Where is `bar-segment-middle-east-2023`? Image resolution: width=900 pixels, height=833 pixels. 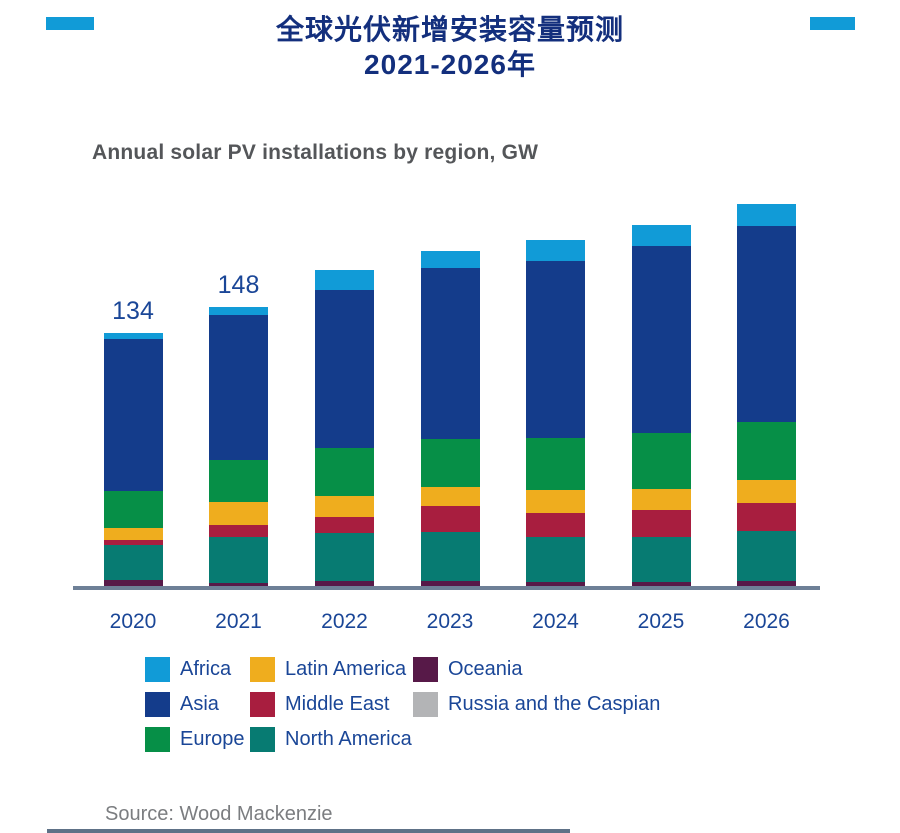 bar-segment-middle-east-2023 is located at coordinates (450, 519).